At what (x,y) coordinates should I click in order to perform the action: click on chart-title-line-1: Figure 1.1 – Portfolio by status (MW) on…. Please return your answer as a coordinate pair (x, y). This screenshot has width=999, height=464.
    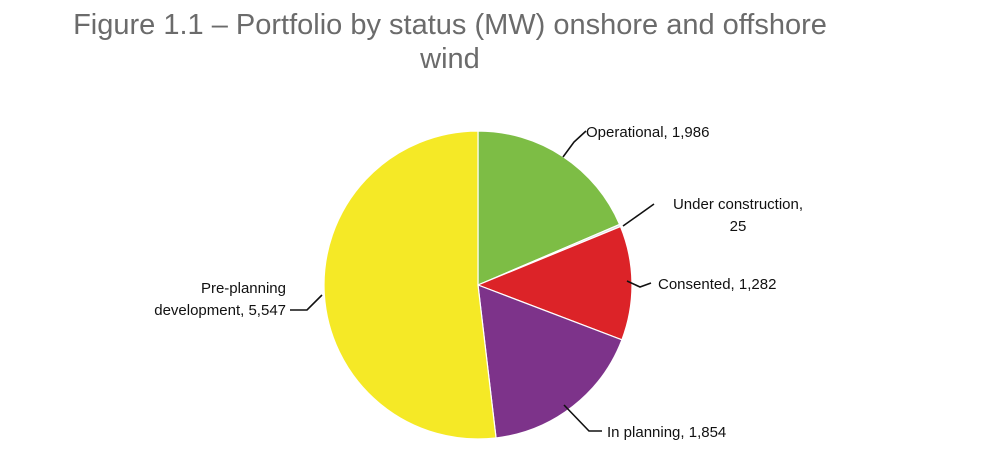
    Looking at the image, I should click on (450, 25).